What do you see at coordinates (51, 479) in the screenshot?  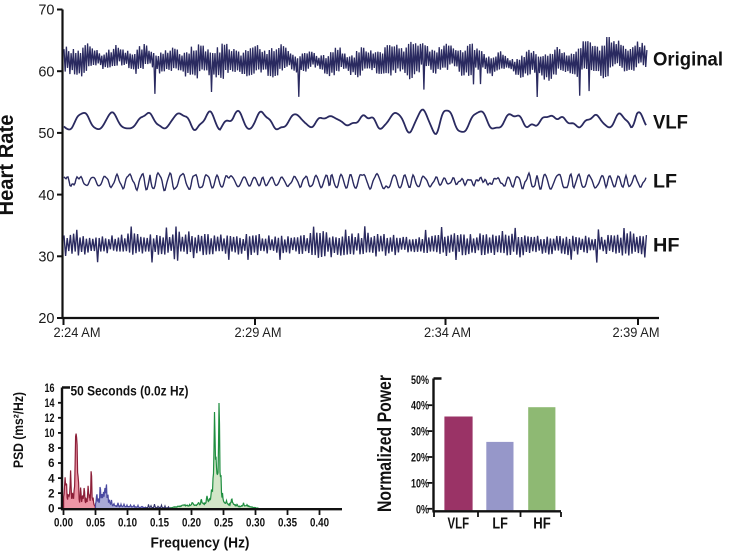 I see `svg-text: 4` at bounding box center [51, 479].